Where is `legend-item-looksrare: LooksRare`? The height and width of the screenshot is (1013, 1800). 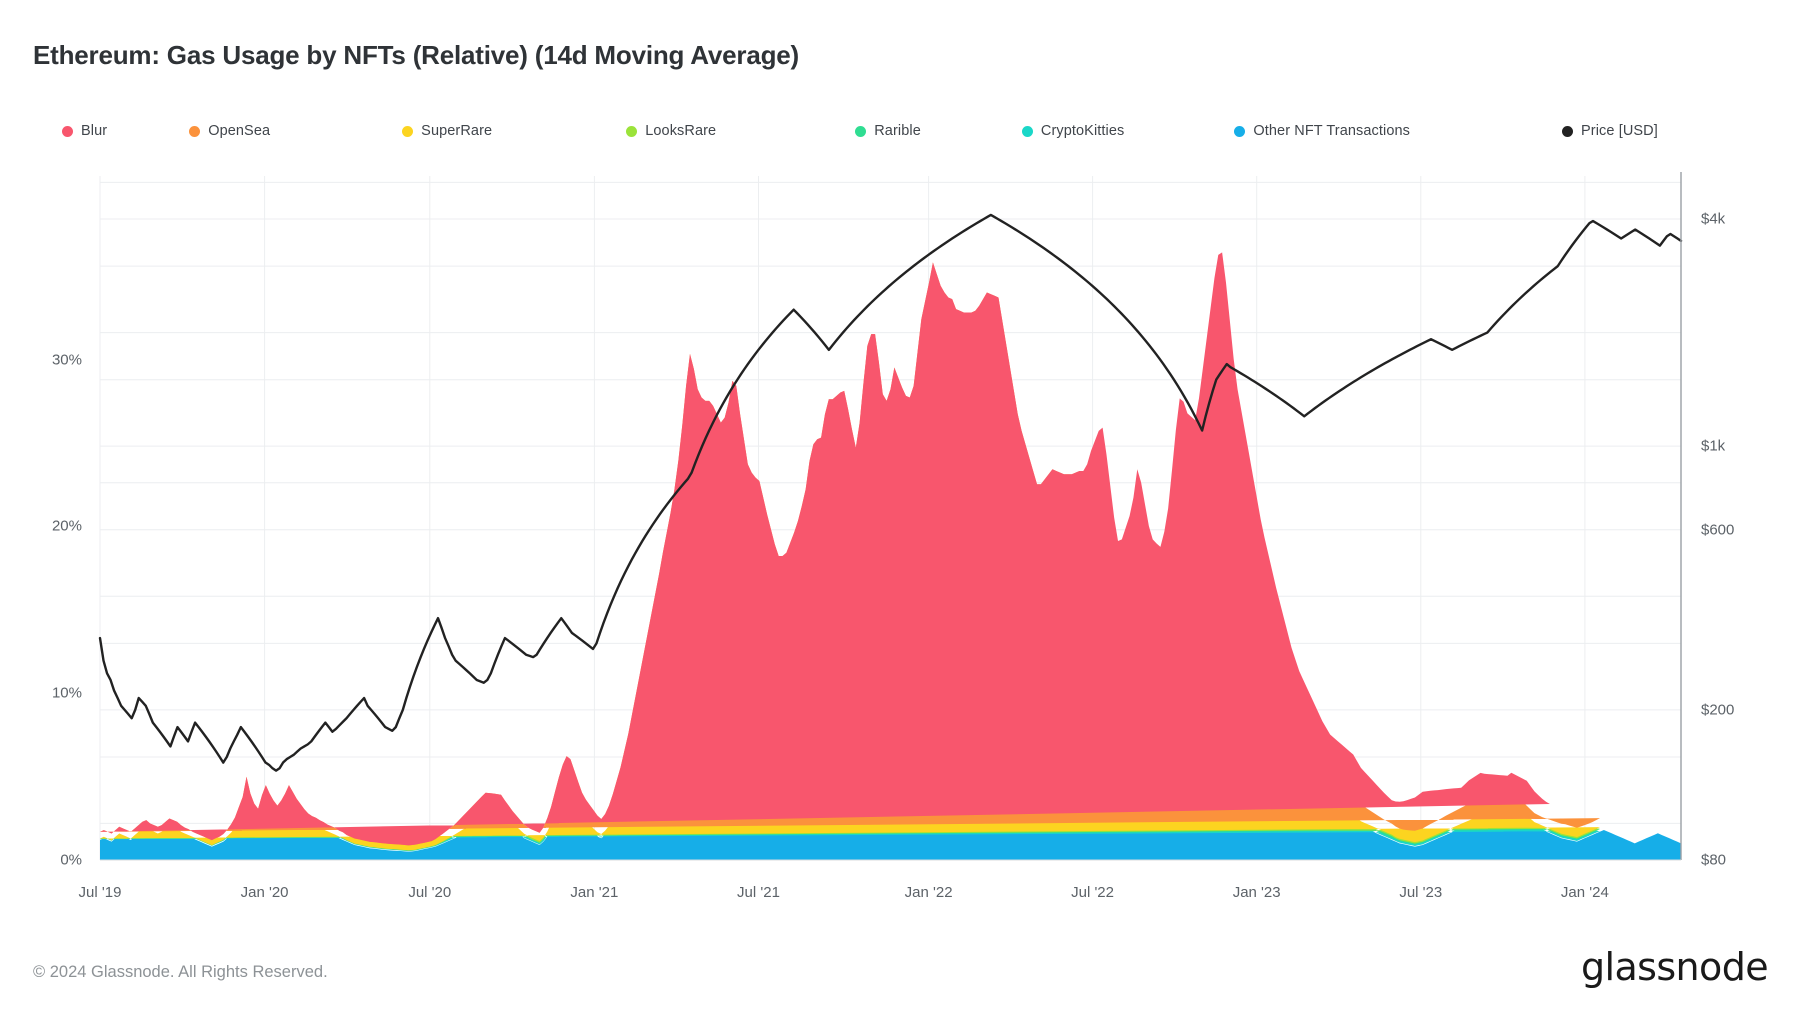 legend-item-looksrare: LooksRare is located at coordinates (671, 131).